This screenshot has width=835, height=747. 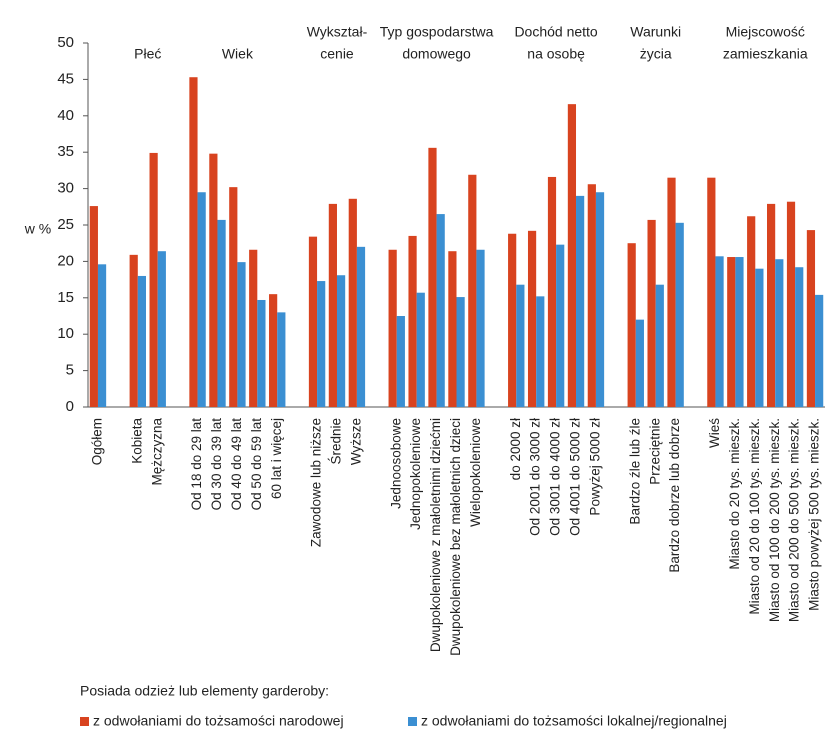 What do you see at coordinates (734, 494) in the screenshot?
I see `x-tick-label: Miasto do 20 tys. mieszk.` at bounding box center [734, 494].